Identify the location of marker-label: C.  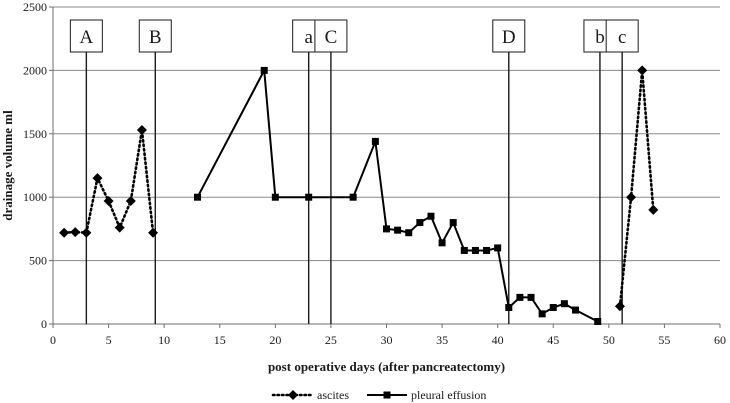
(331, 37).